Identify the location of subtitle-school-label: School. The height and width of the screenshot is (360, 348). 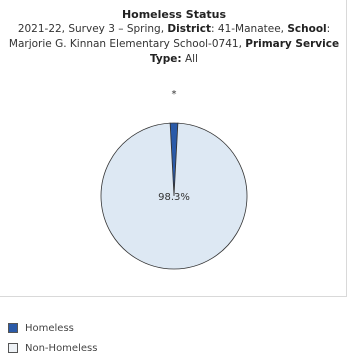
(307, 29).